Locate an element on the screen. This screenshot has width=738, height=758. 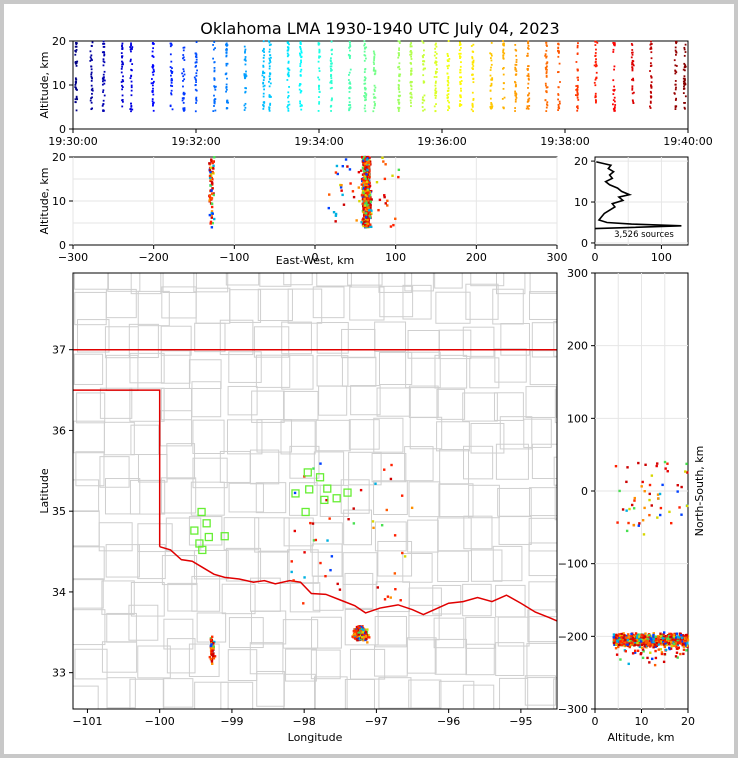
alt-time-ylabel: Altitude, km is located at coordinates (44, 84).